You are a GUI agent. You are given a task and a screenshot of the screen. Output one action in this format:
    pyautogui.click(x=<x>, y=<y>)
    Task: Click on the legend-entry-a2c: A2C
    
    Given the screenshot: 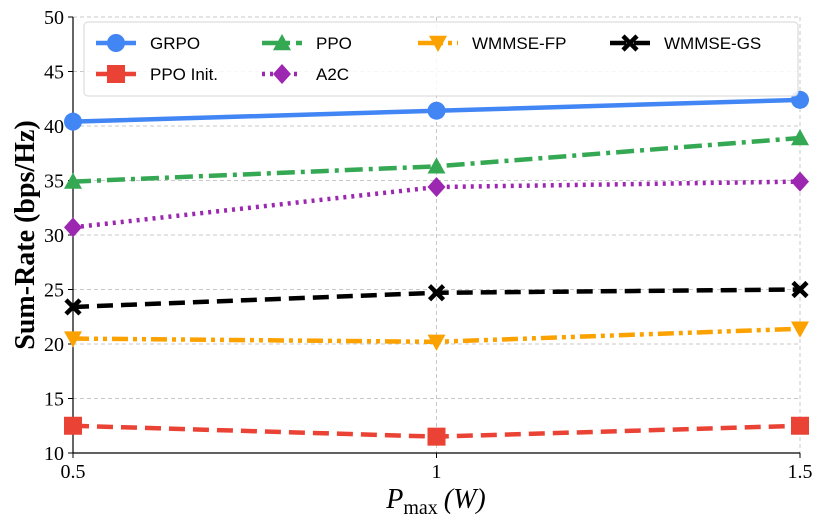 What is the action you would take?
    pyautogui.click(x=305, y=74)
    